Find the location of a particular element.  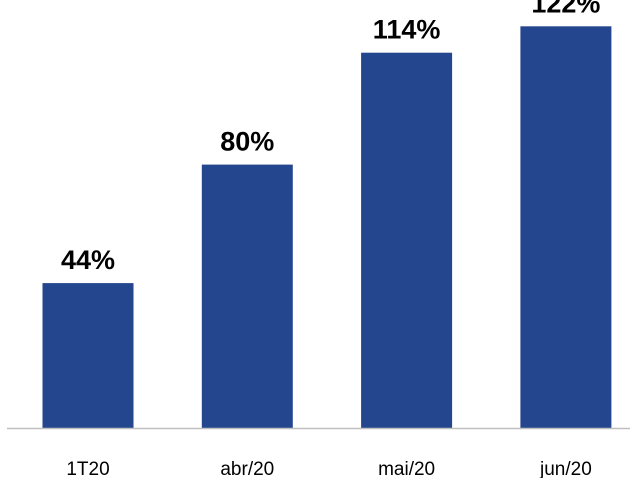

x-tick-labels-group: 1T20 abr/20 mai/20 jun/20 is located at coordinates (328, 468).